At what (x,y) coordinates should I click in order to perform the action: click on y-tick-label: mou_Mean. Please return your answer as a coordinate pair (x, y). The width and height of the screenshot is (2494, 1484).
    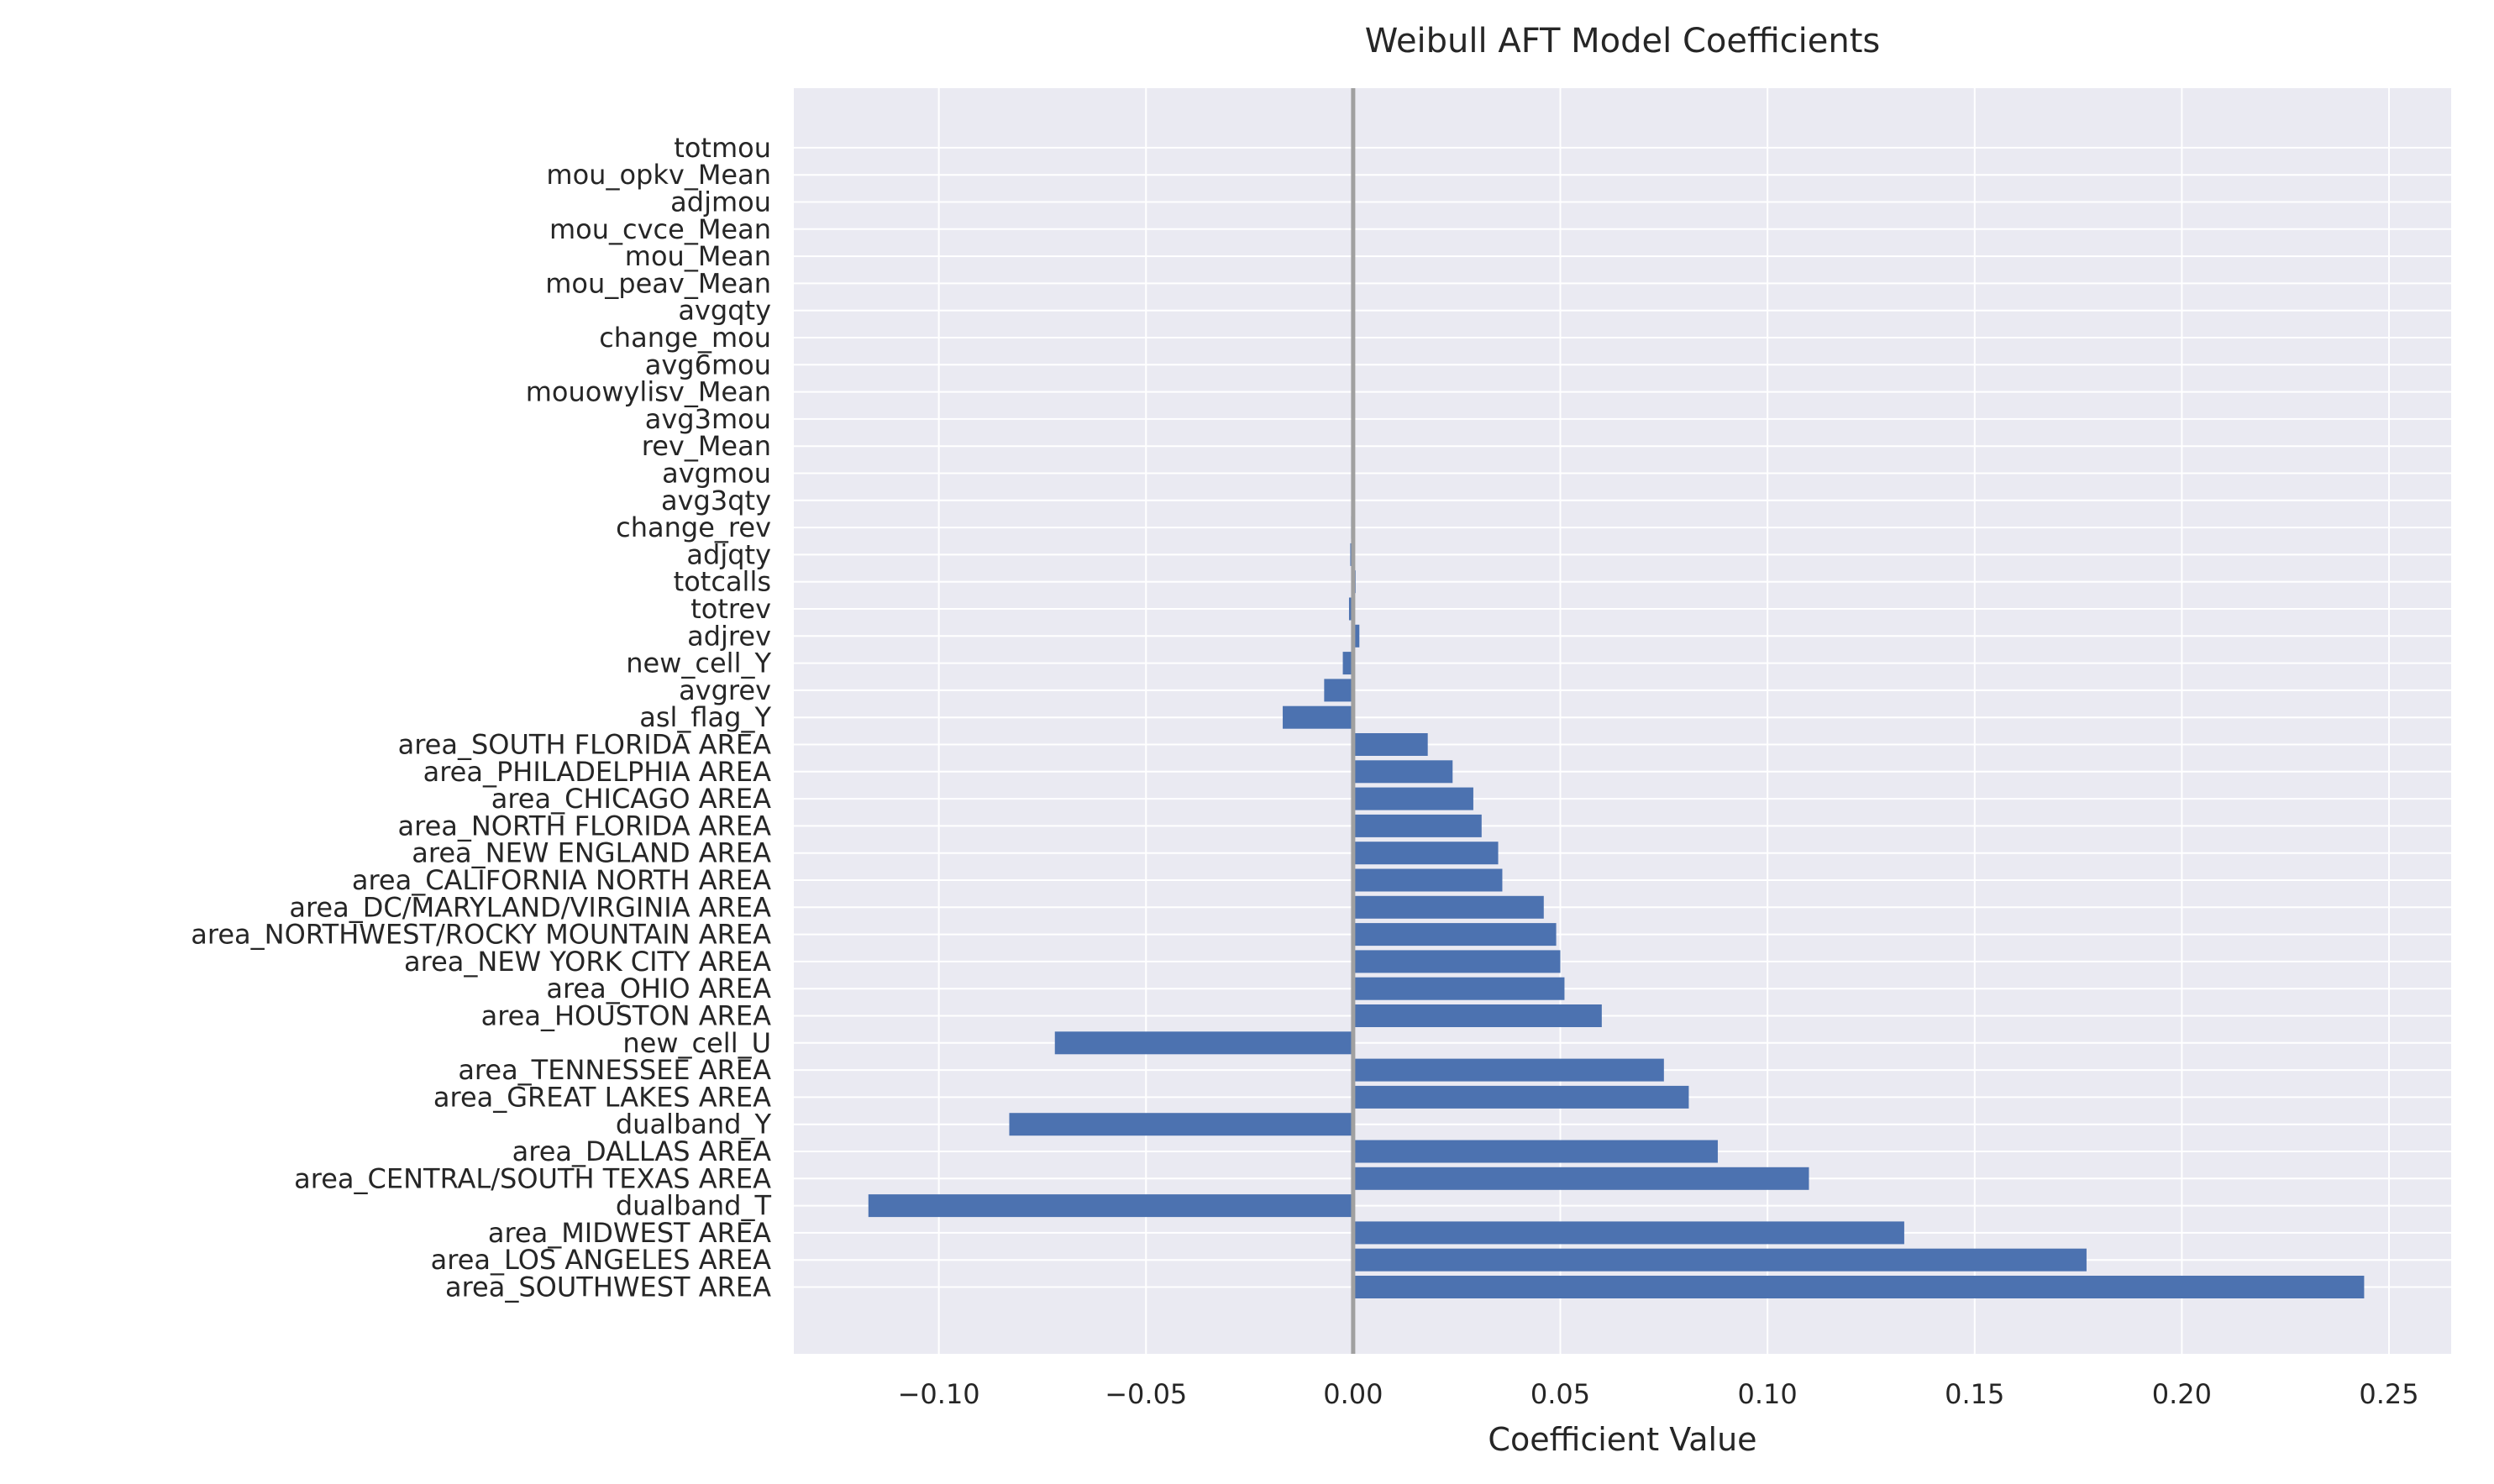
    Looking at the image, I should click on (698, 256).